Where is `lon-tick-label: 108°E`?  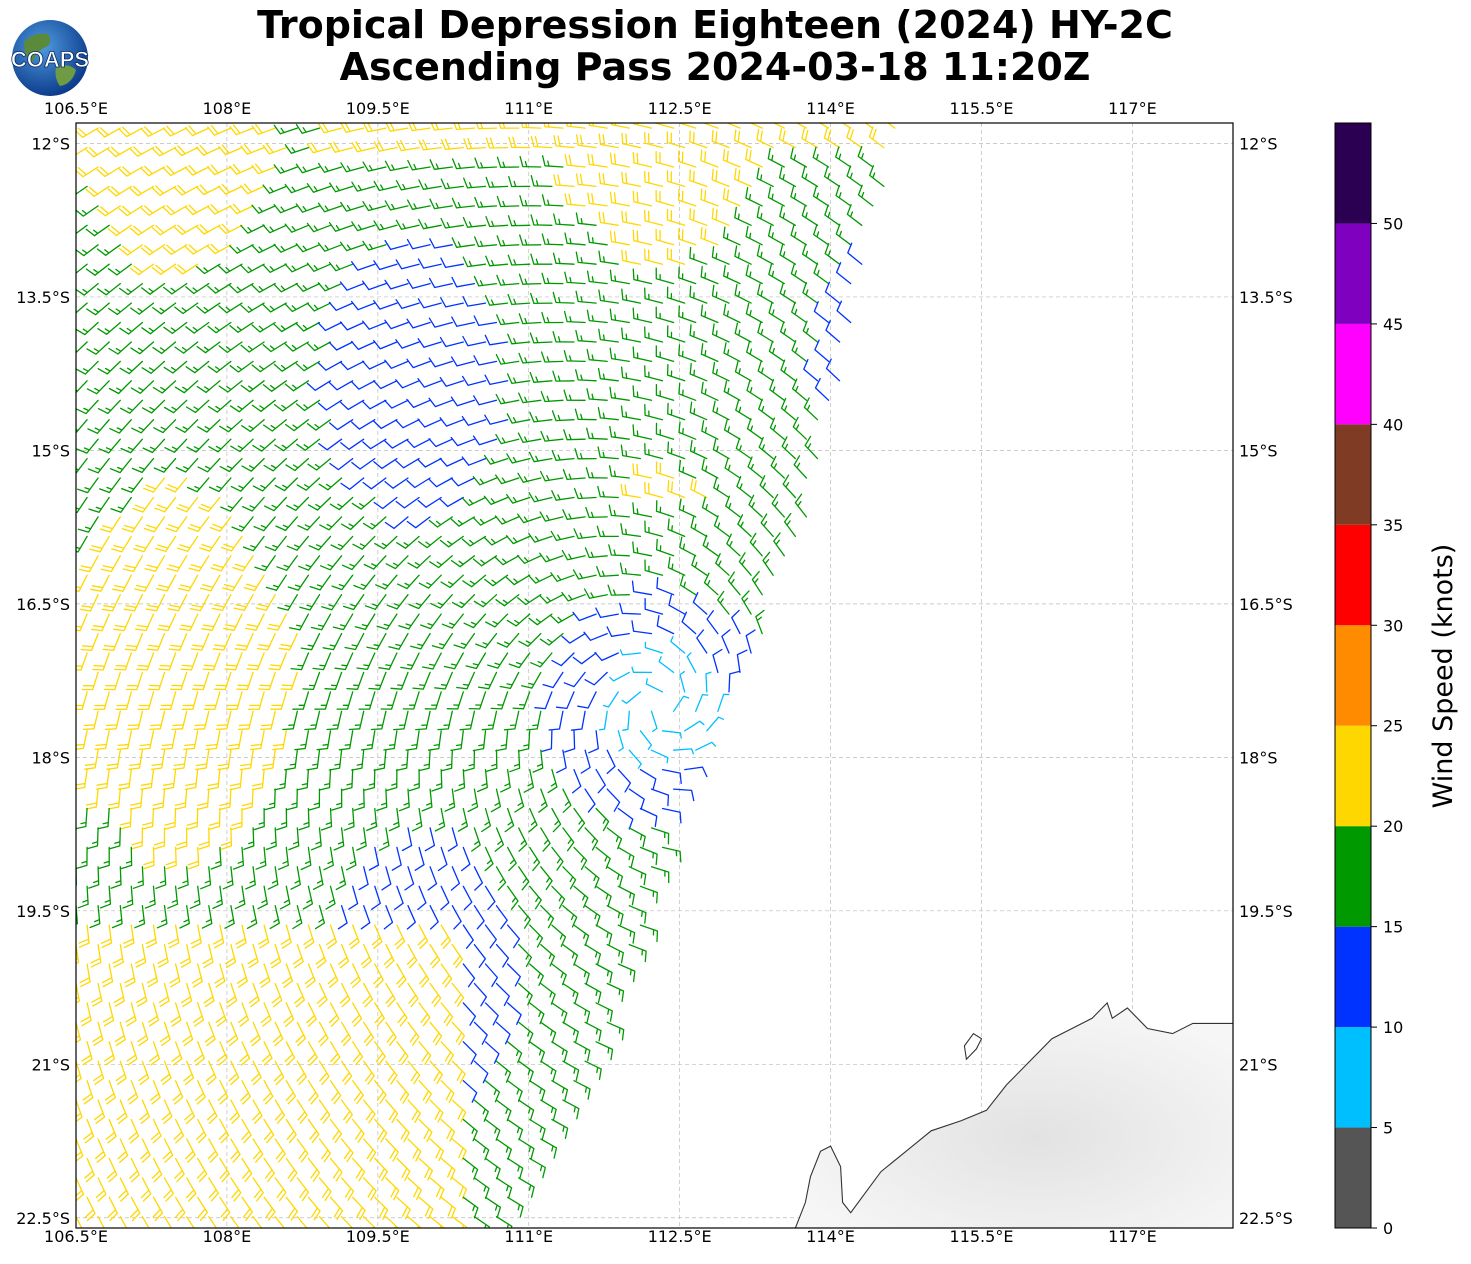
lon-tick-label: 108°E is located at coordinates (227, 1236).